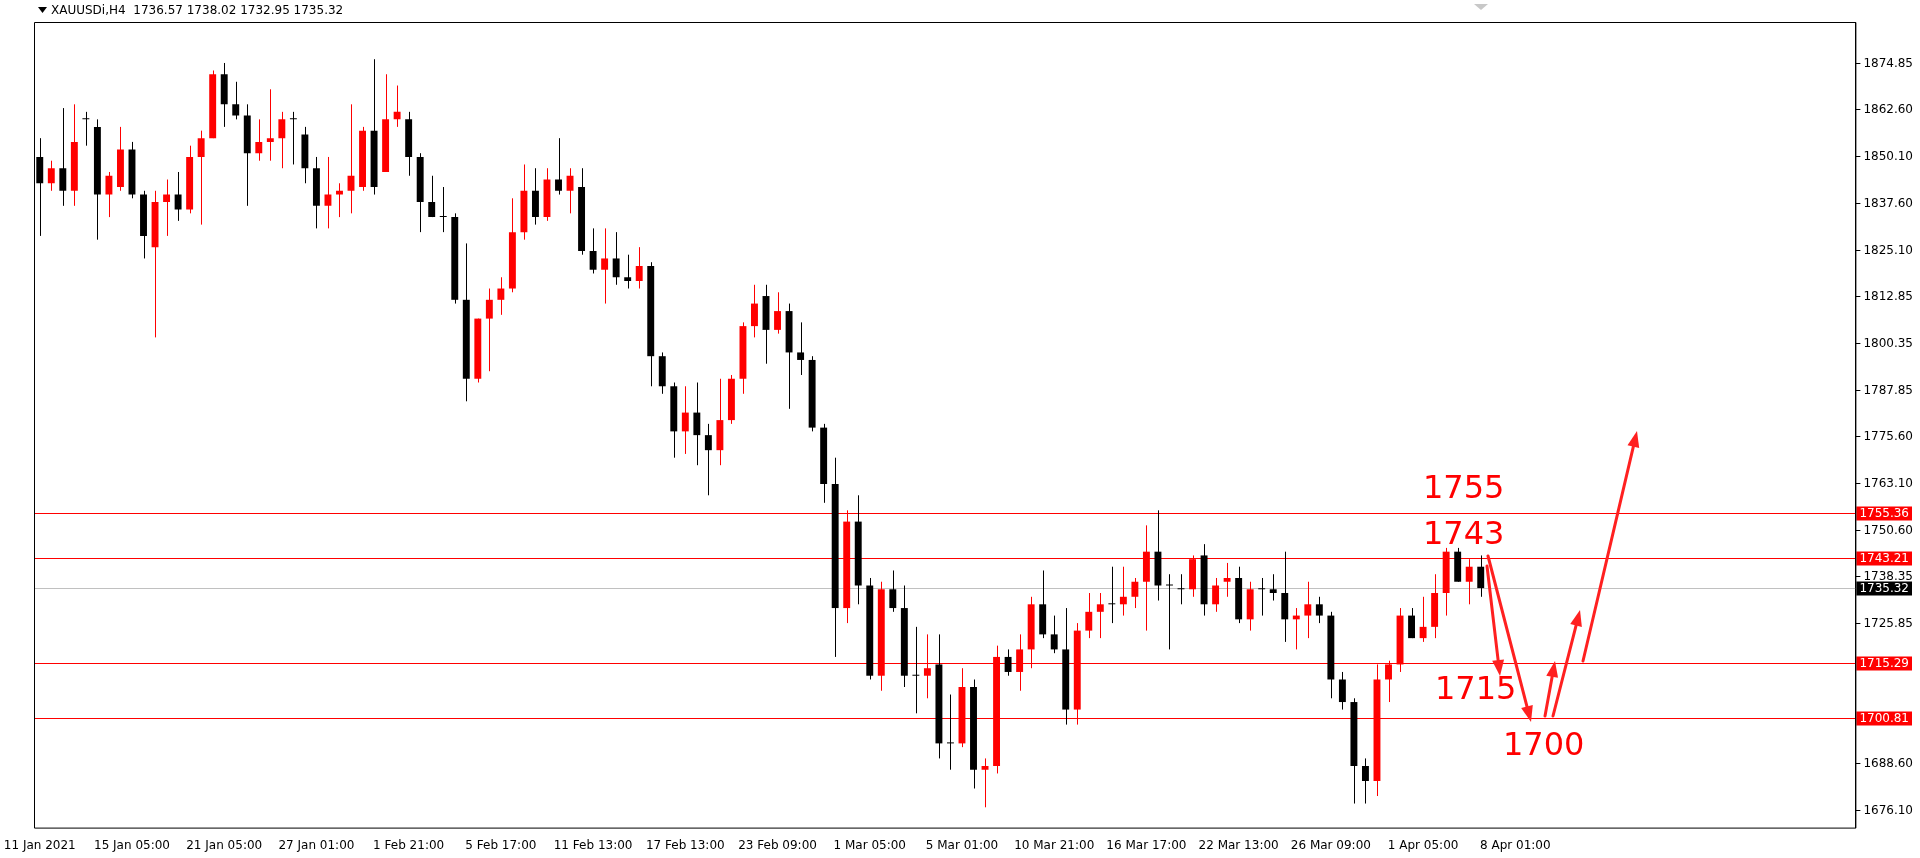  I want to click on x-tick-label: 26 Mar 09:00, so click(1330, 844).